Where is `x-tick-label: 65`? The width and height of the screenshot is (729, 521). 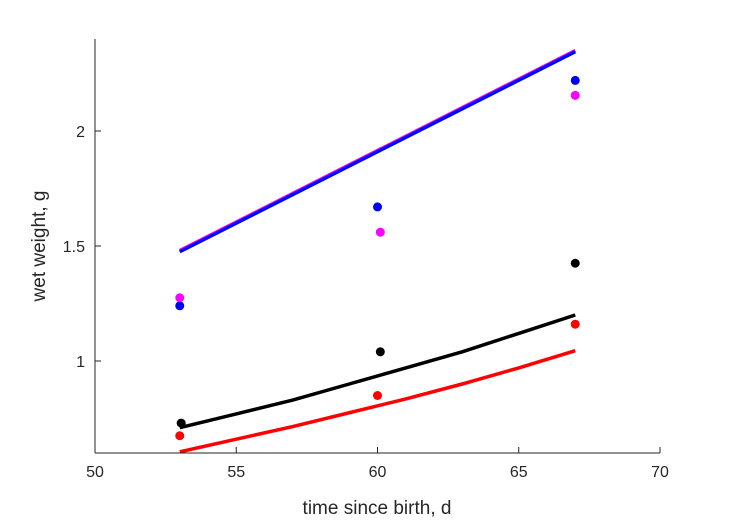 x-tick-label: 65 is located at coordinates (519, 472).